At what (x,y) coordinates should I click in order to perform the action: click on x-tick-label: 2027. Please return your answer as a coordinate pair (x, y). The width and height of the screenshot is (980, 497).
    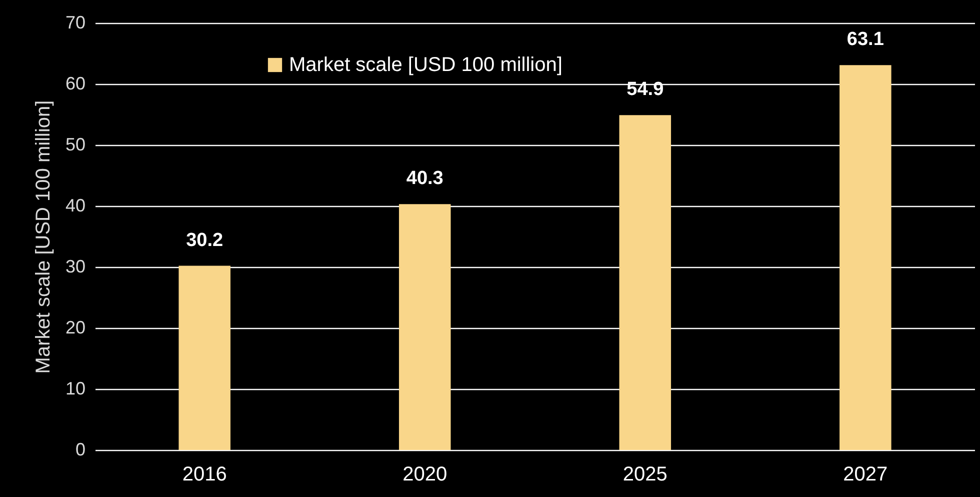
    Looking at the image, I should click on (865, 475).